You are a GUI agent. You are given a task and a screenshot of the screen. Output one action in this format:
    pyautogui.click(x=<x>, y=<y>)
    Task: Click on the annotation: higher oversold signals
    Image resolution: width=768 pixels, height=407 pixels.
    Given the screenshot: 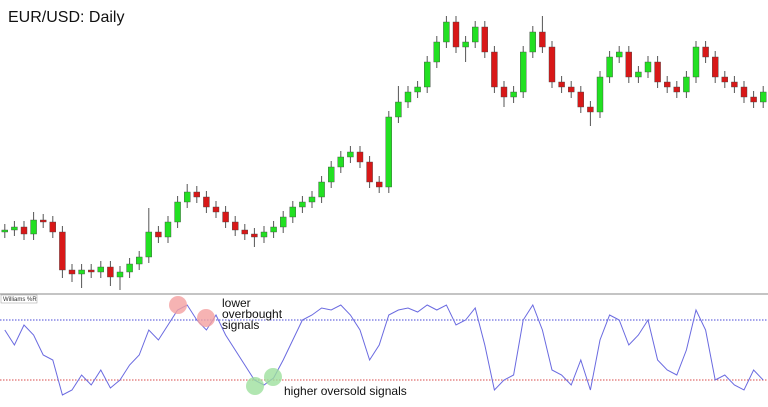 What is the action you would take?
    pyautogui.click(x=345, y=391)
    